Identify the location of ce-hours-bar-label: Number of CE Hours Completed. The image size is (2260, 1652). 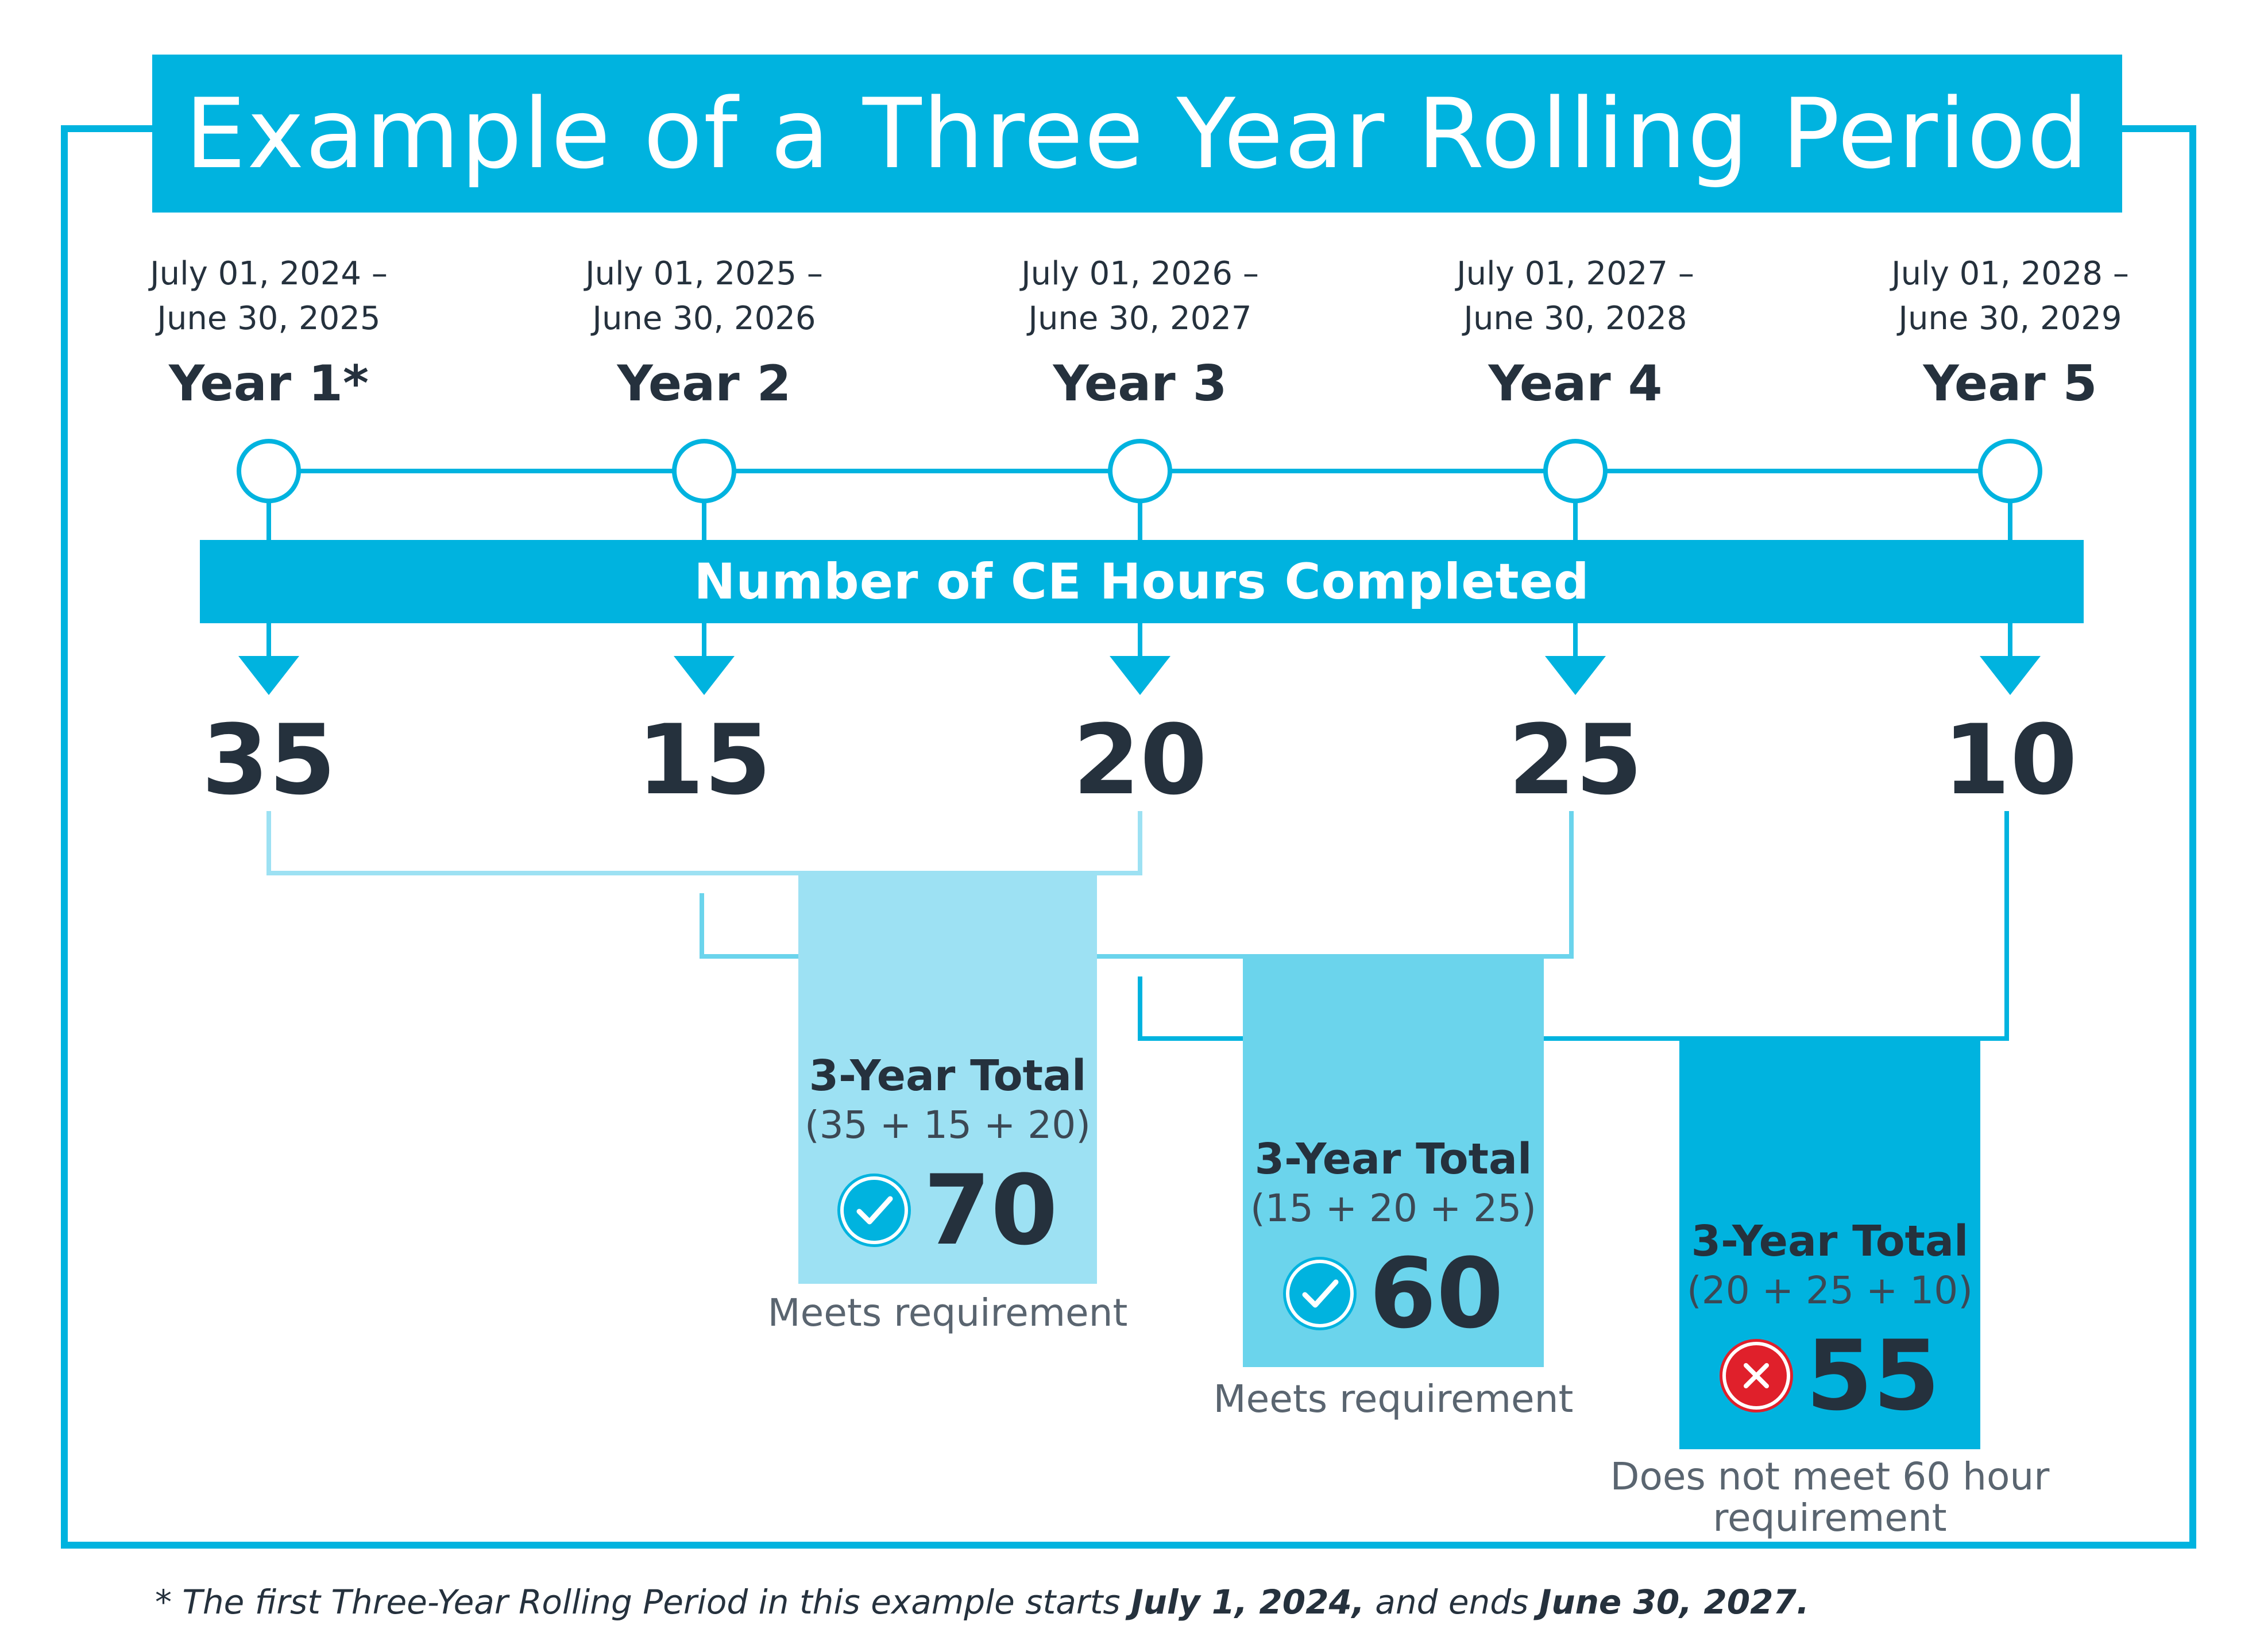
(1142, 582).